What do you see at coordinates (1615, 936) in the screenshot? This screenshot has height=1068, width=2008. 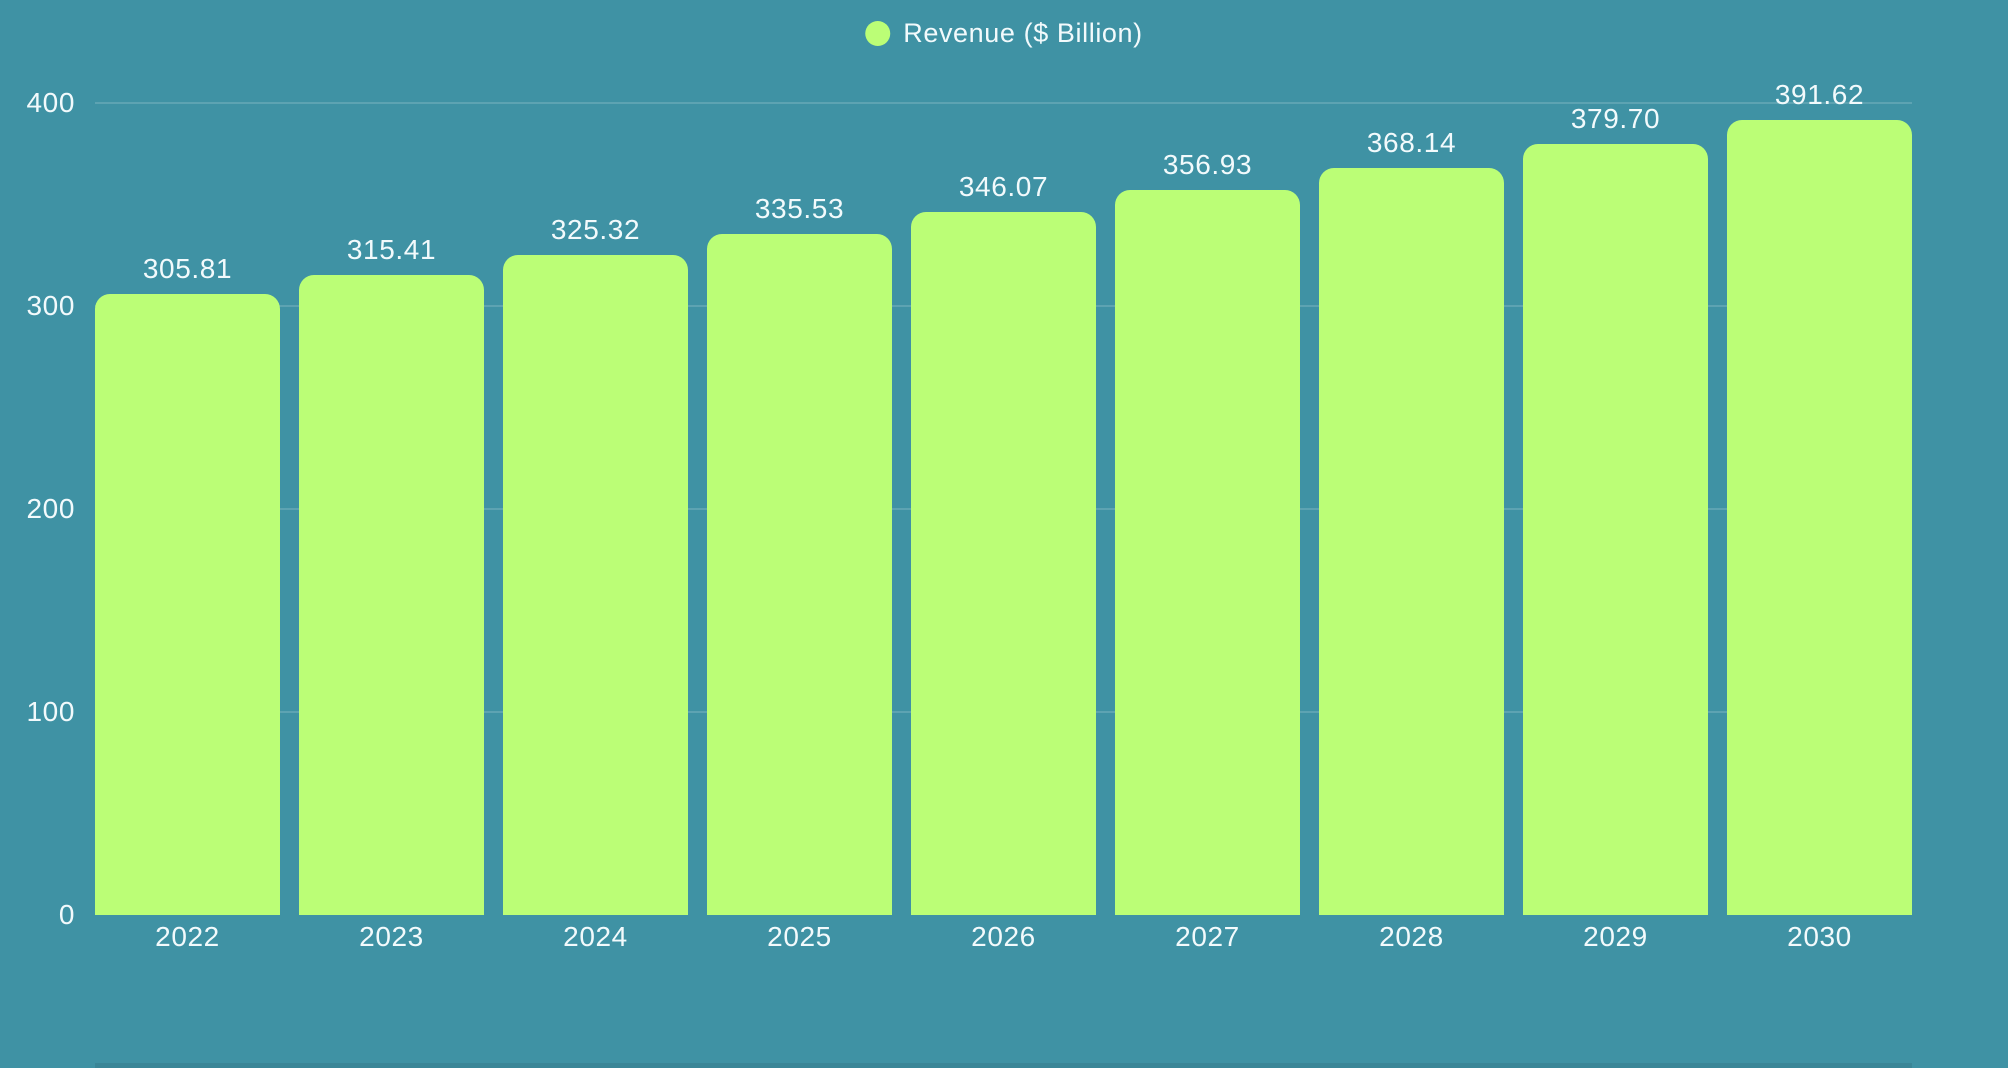 I see `x-tick-label: 2029` at bounding box center [1615, 936].